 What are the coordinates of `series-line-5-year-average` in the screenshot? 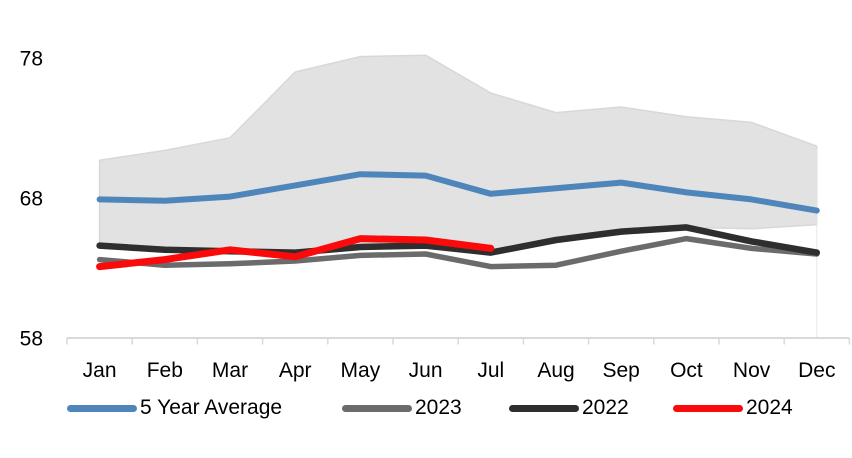 It's located at (458, 192).